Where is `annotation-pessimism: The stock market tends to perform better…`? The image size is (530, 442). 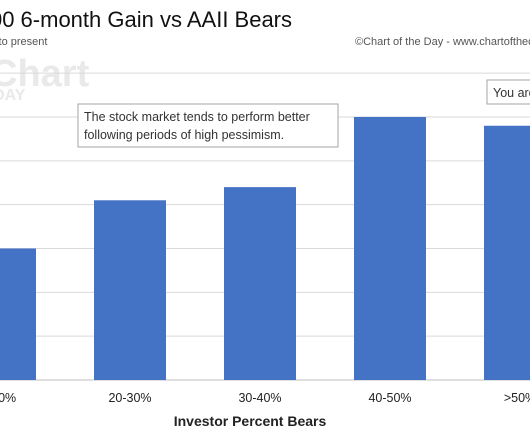
annotation-pessimism: The stock market tends to perform better… is located at coordinates (208, 125).